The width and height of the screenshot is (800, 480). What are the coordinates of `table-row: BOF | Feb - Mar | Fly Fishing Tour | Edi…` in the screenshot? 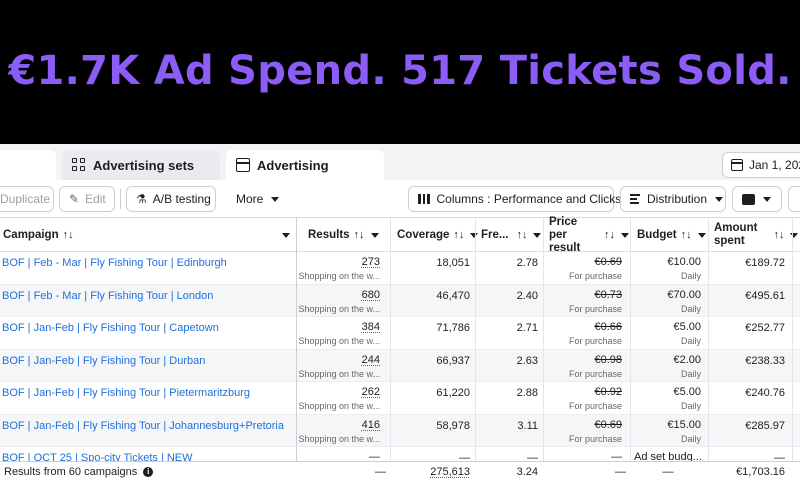 It's located at (400, 268).